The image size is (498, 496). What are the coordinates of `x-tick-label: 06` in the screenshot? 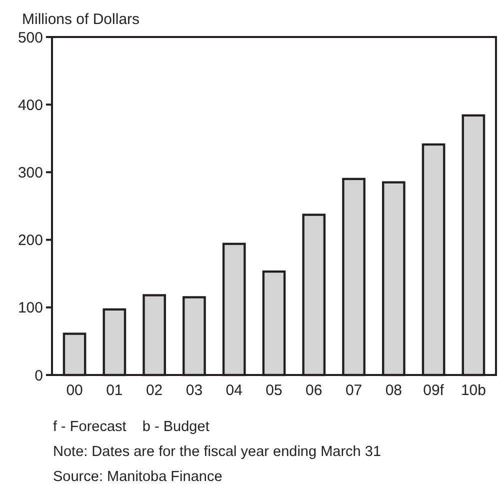 It's located at (314, 390).